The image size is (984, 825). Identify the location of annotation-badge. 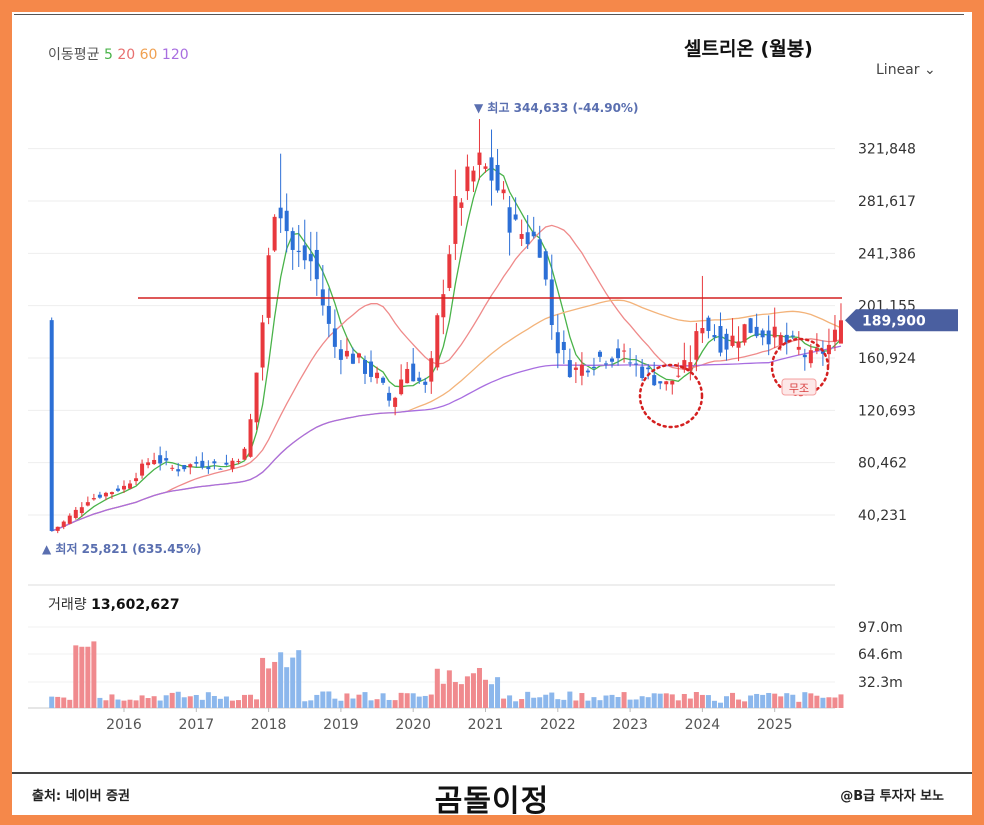
(799, 387).